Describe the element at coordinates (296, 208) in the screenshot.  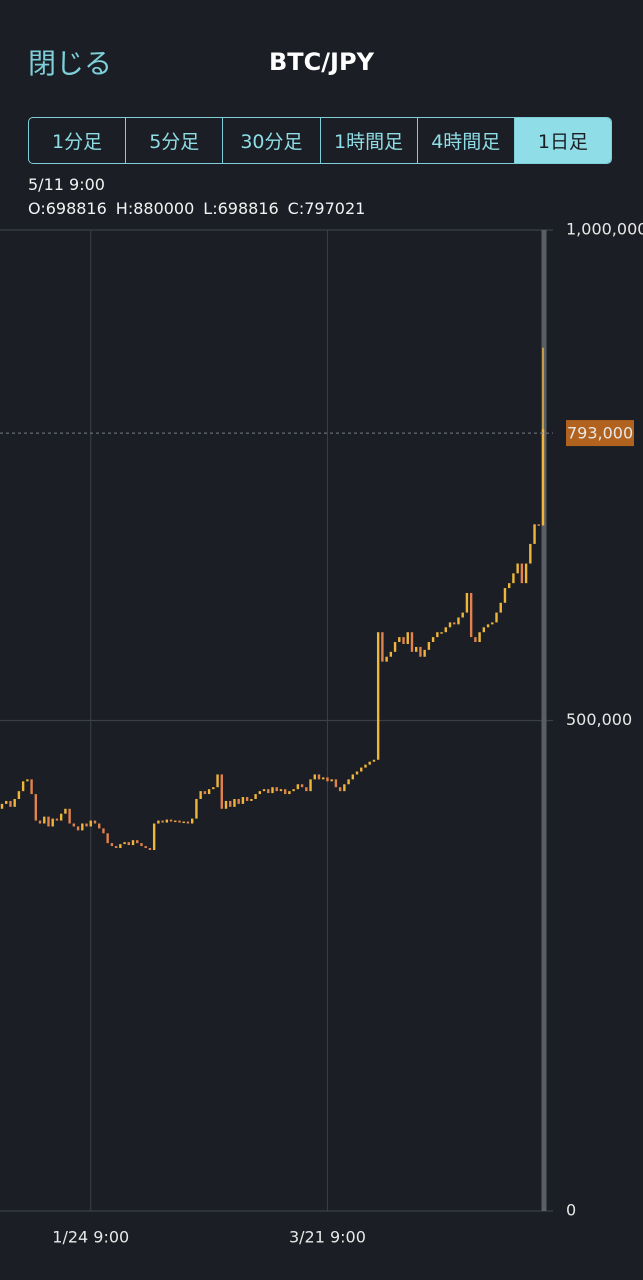
I see `ohlc-label: C:` at that location.